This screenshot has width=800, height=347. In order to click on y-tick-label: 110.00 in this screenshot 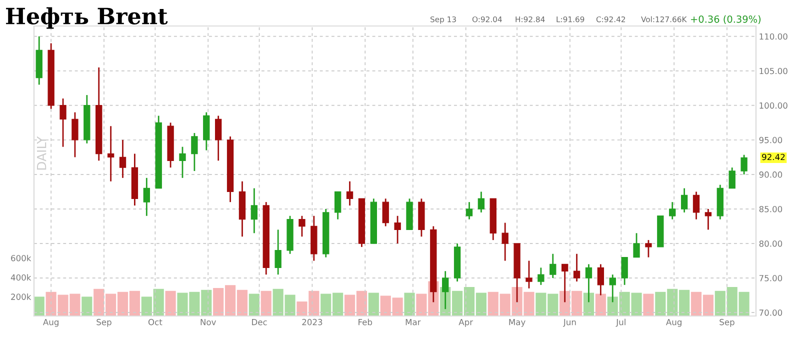, I will do `click(774, 36)`.